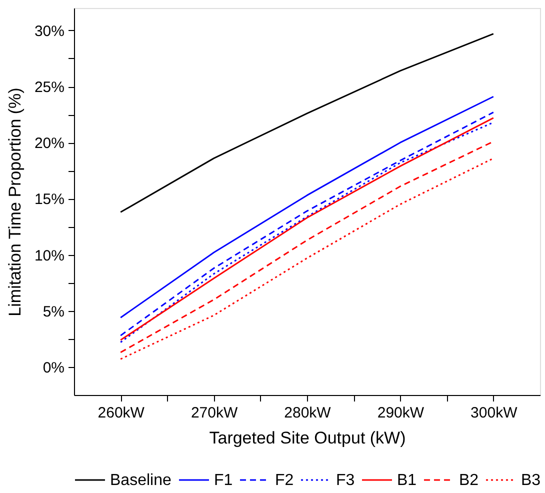  I want to click on x-tick-label: 290kW, so click(401, 413).